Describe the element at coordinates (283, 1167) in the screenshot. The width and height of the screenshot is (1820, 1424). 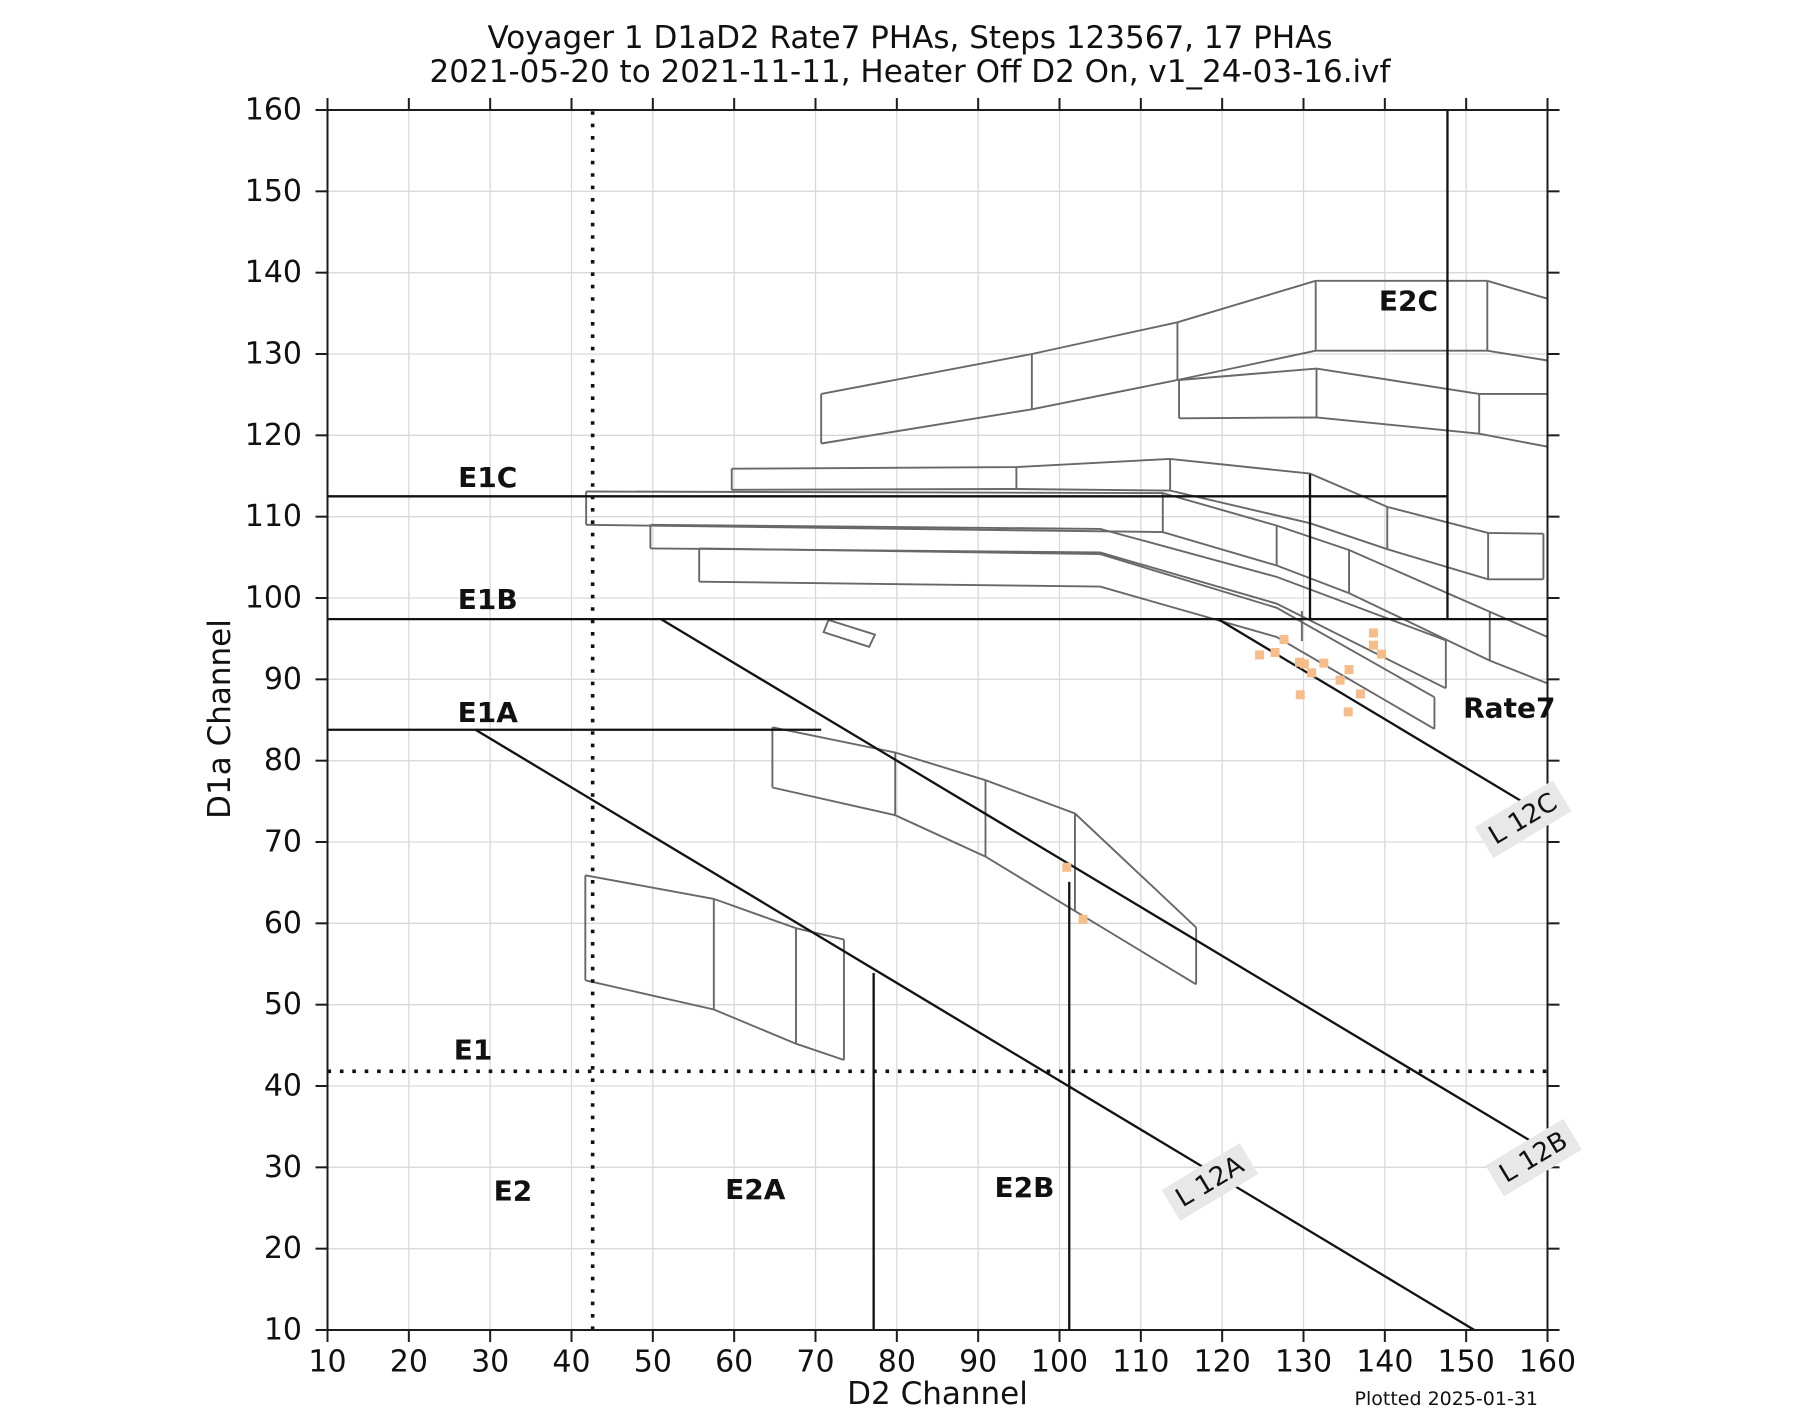
I see `y-tick-label-30: 30` at that location.